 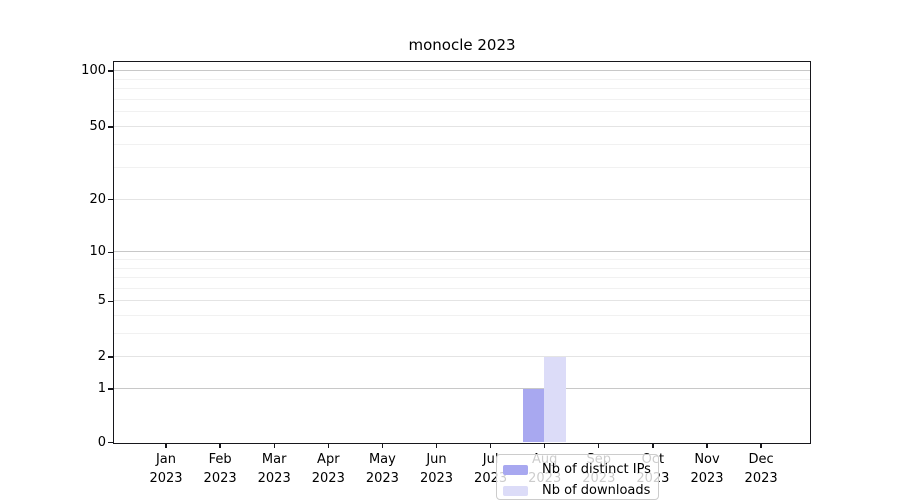 What do you see at coordinates (166, 459) in the screenshot?
I see `x-tick-month: Jan` at bounding box center [166, 459].